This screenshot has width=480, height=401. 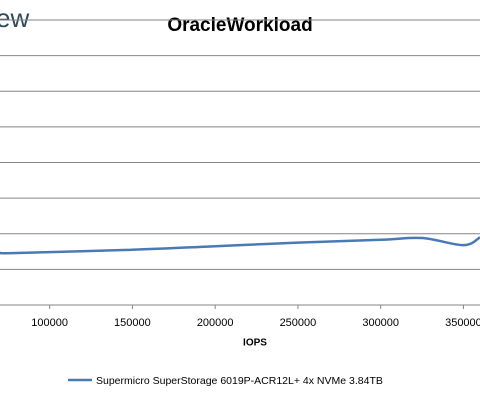 What do you see at coordinates (215, 323) in the screenshot?
I see `x-tick-label: 200000` at bounding box center [215, 323].